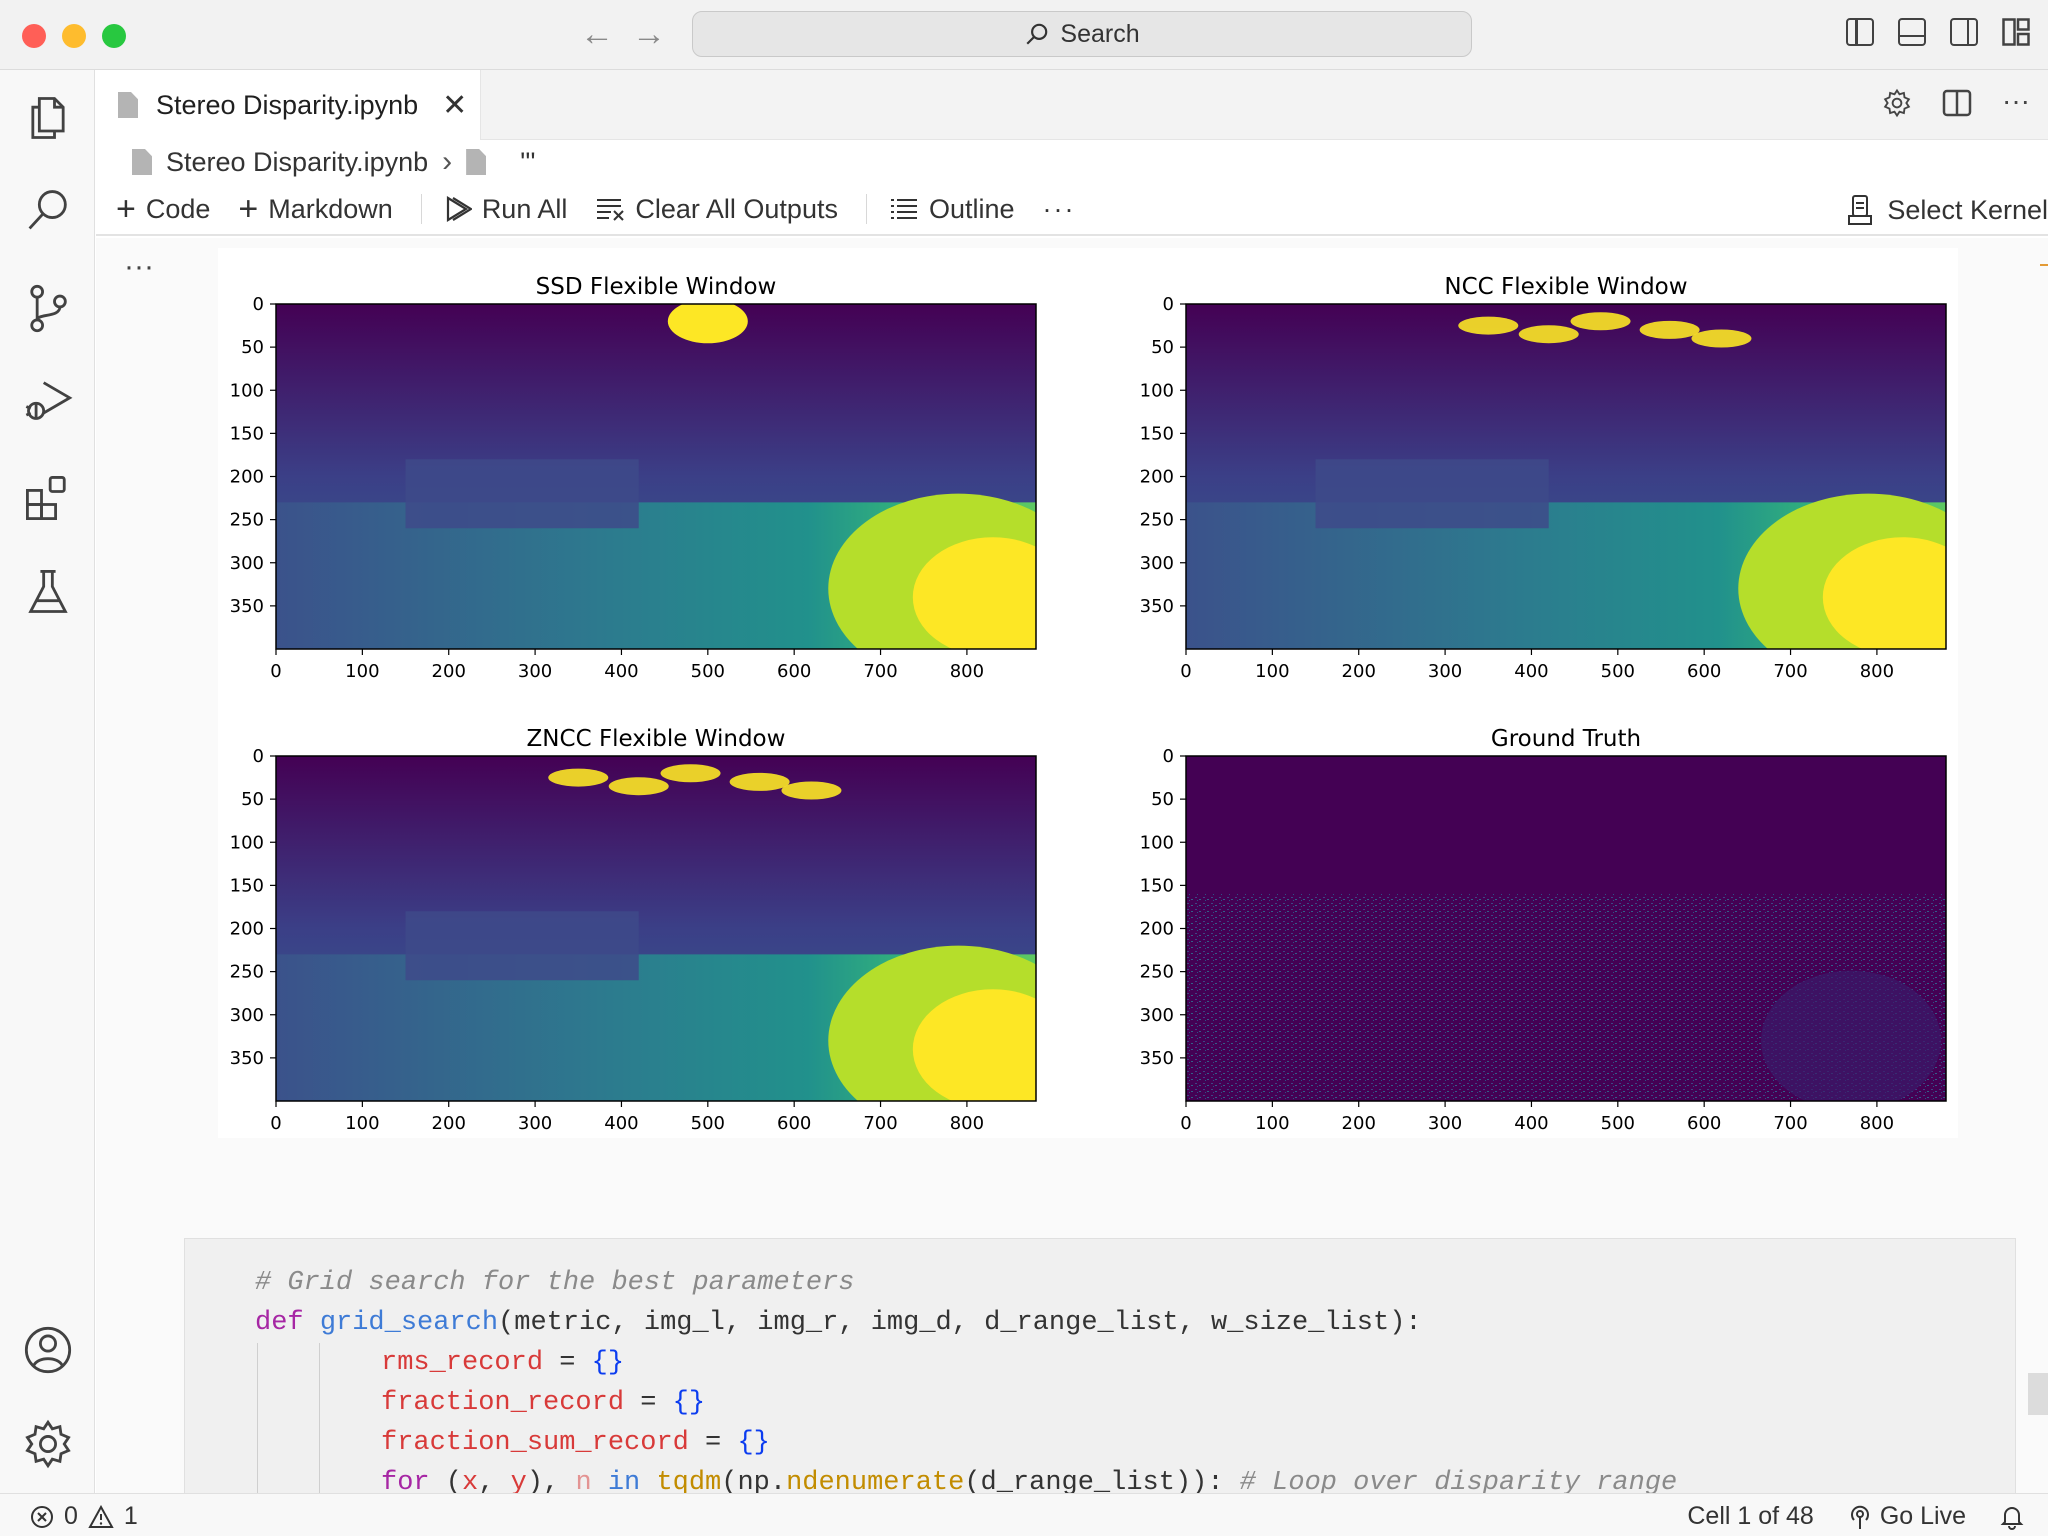 The image size is (2048, 1536). I want to click on code-punct: (np., so click(754, 1480).